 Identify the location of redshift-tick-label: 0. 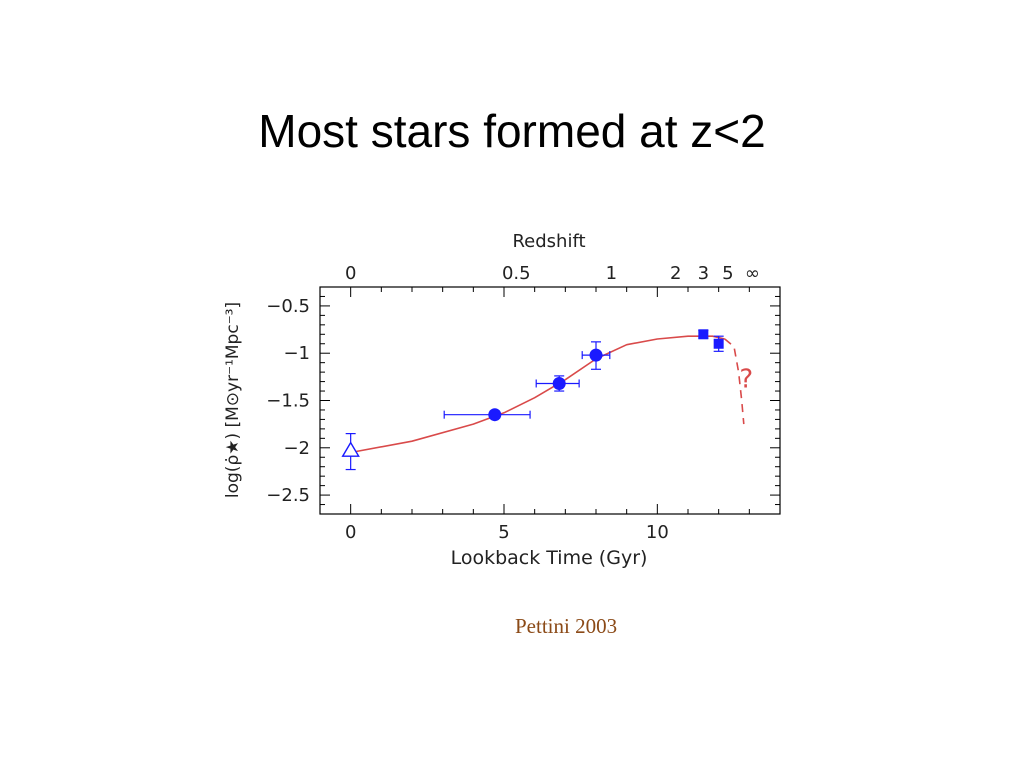
(350, 273).